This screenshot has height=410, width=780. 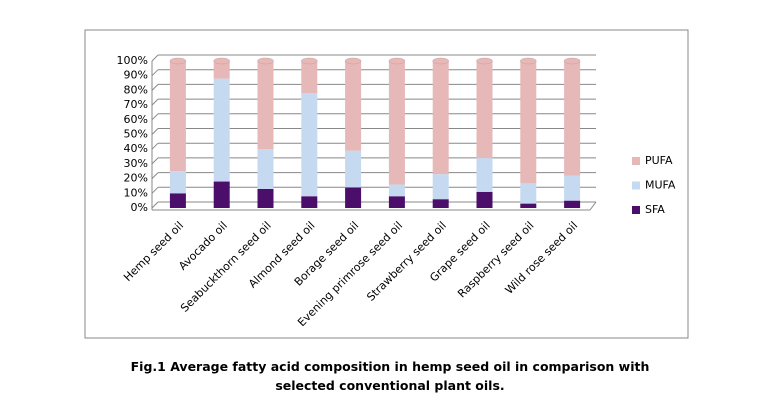 What do you see at coordinates (136, 119) in the screenshot?
I see `y-tick-label: 60%` at bounding box center [136, 119].